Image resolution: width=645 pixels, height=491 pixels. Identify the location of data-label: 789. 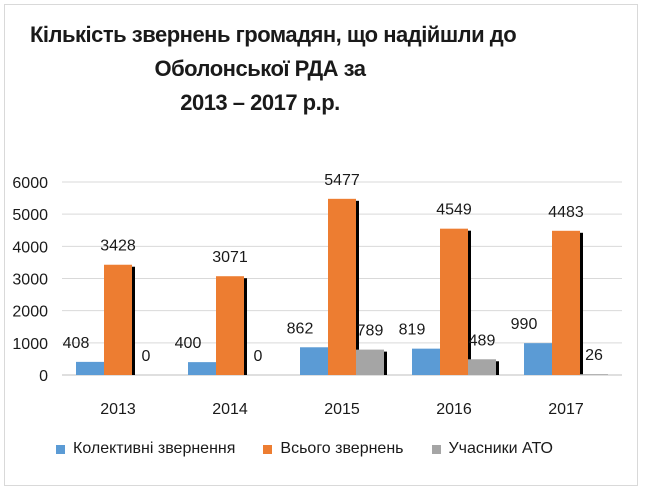
(370, 331).